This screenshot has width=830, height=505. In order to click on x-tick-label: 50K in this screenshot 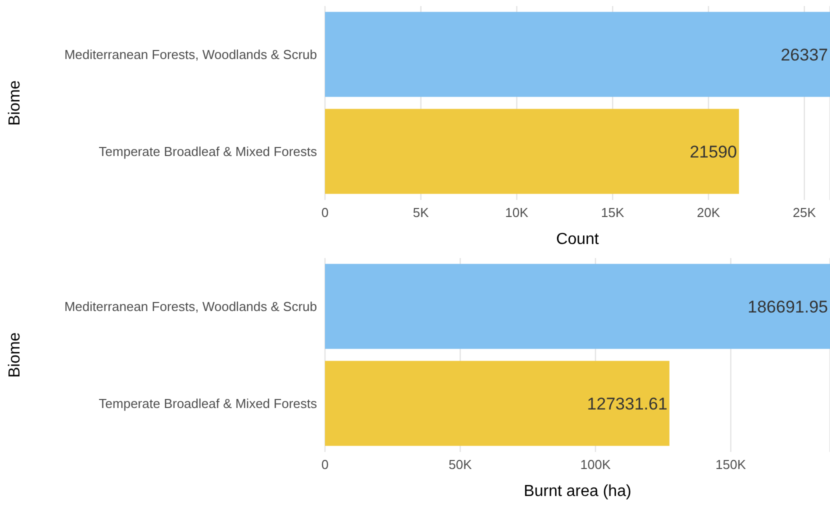, I will do `click(460, 464)`.